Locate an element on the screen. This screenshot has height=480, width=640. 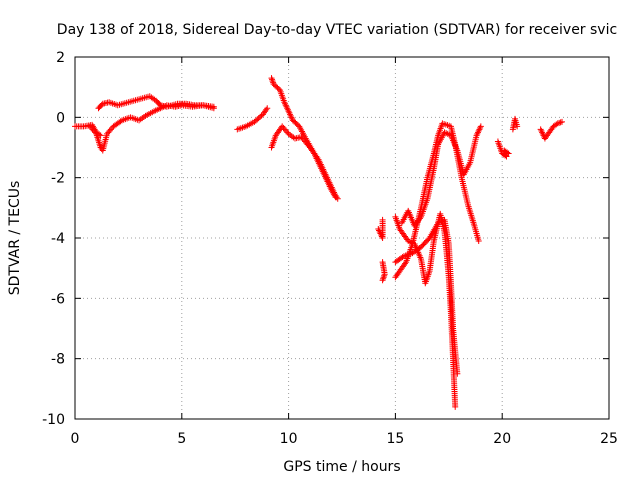
y-tick-label: 2 is located at coordinates (60, 58).